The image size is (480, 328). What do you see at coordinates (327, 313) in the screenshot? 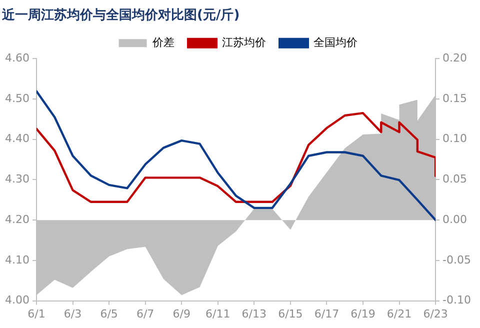
I see `x-tick-label: 6/17` at bounding box center [327, 313].